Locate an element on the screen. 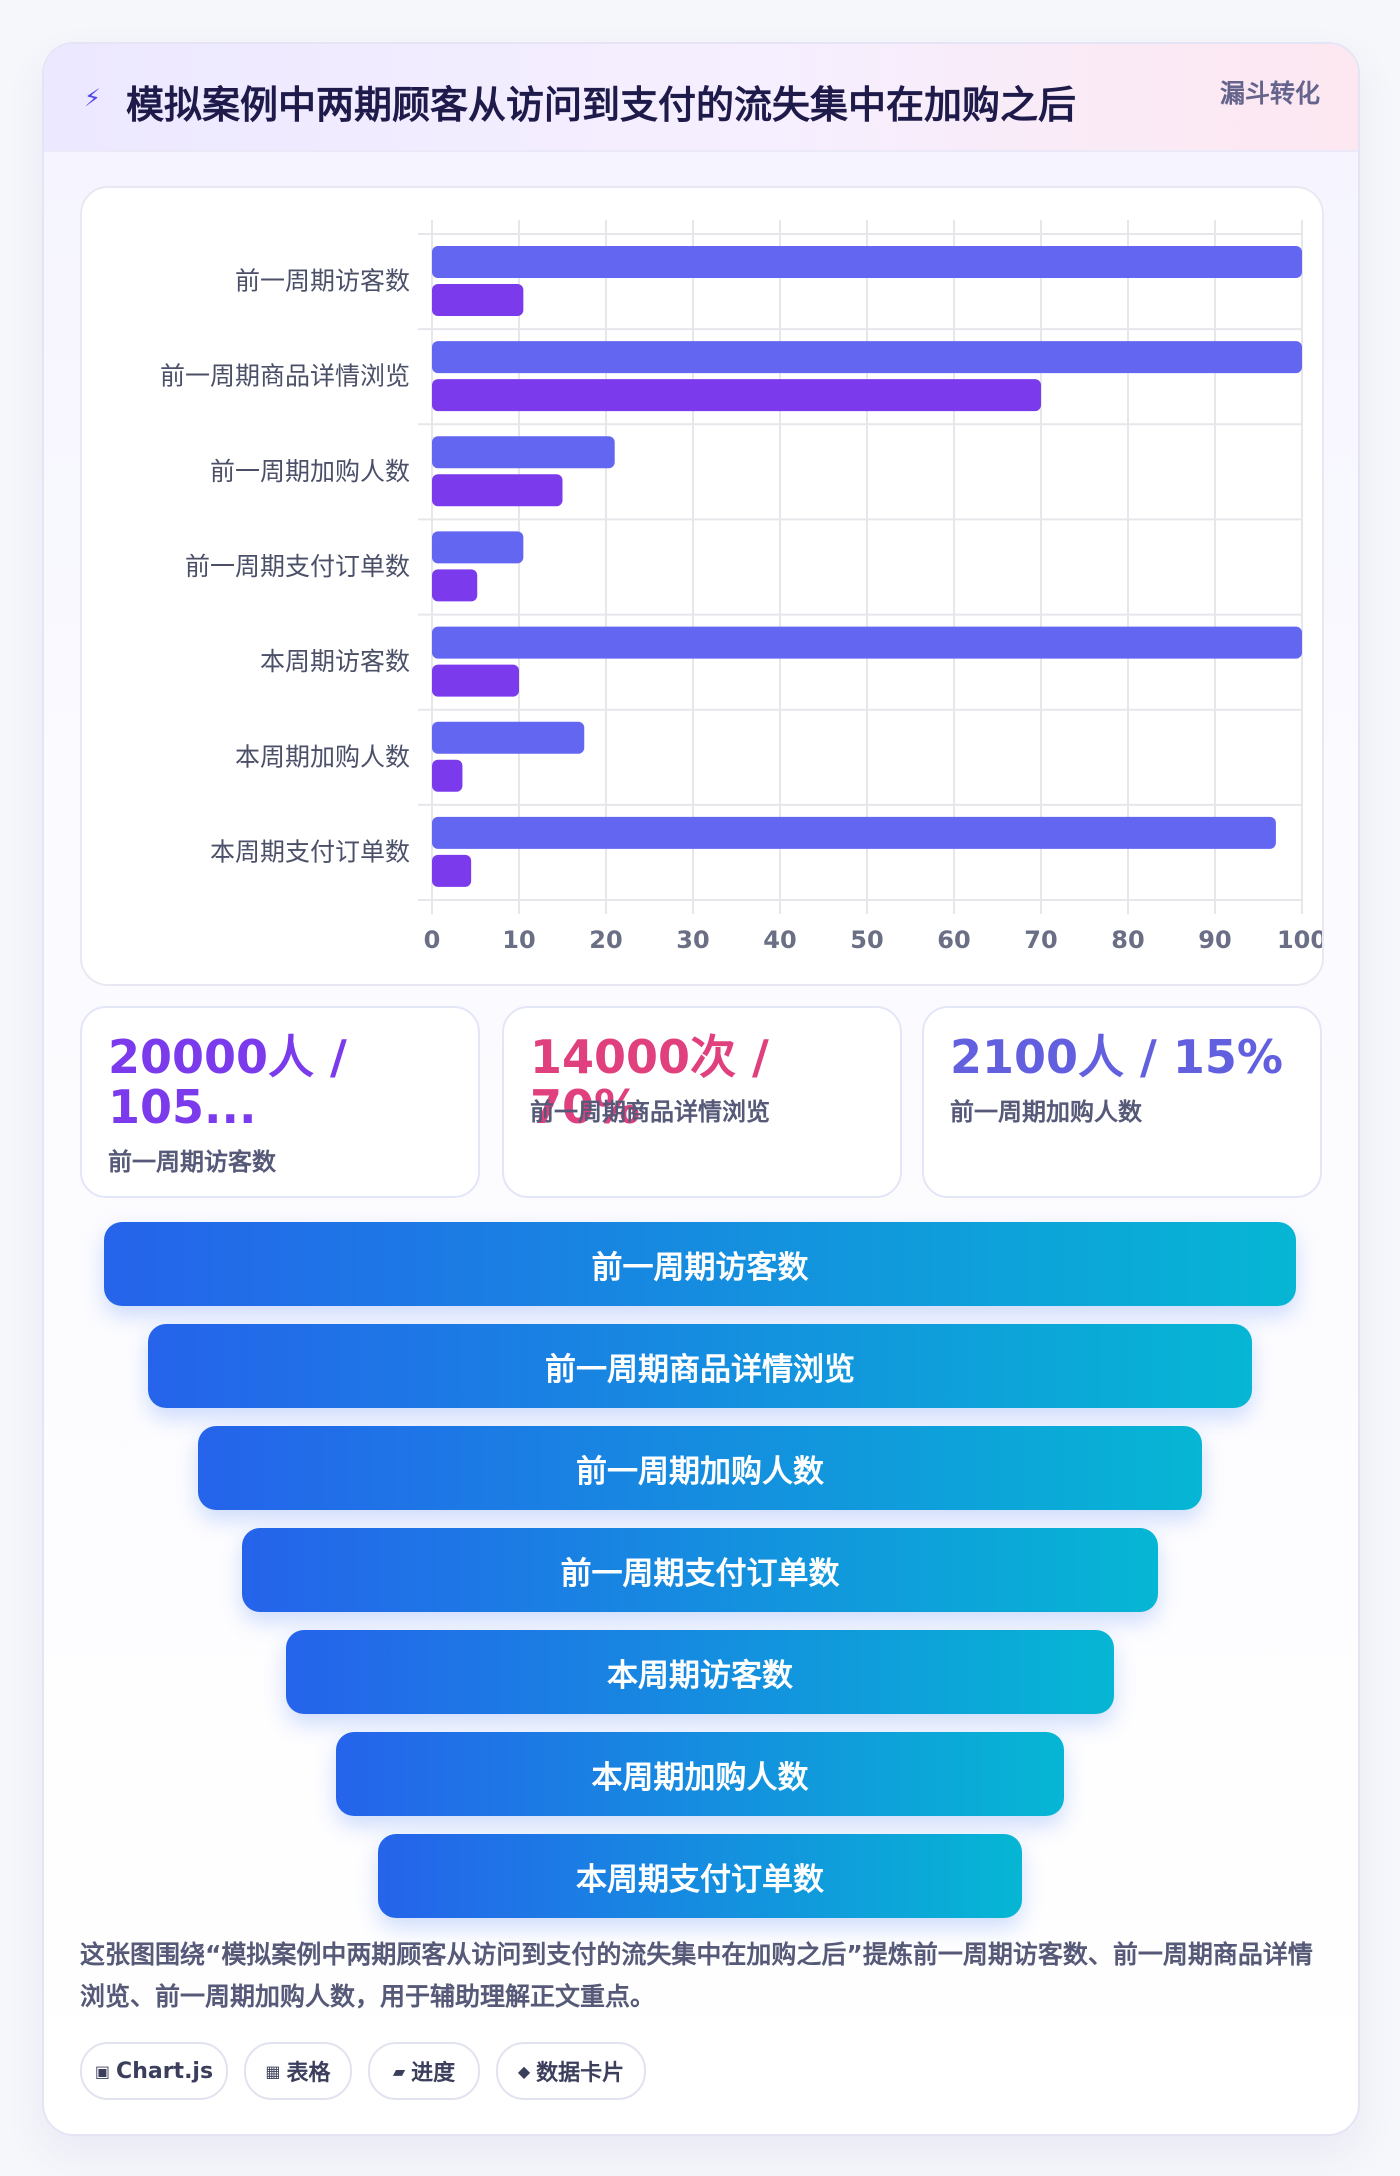 The image size is (1400, 2176). x-tick-label: 60 is located at coordinates (953, 940).